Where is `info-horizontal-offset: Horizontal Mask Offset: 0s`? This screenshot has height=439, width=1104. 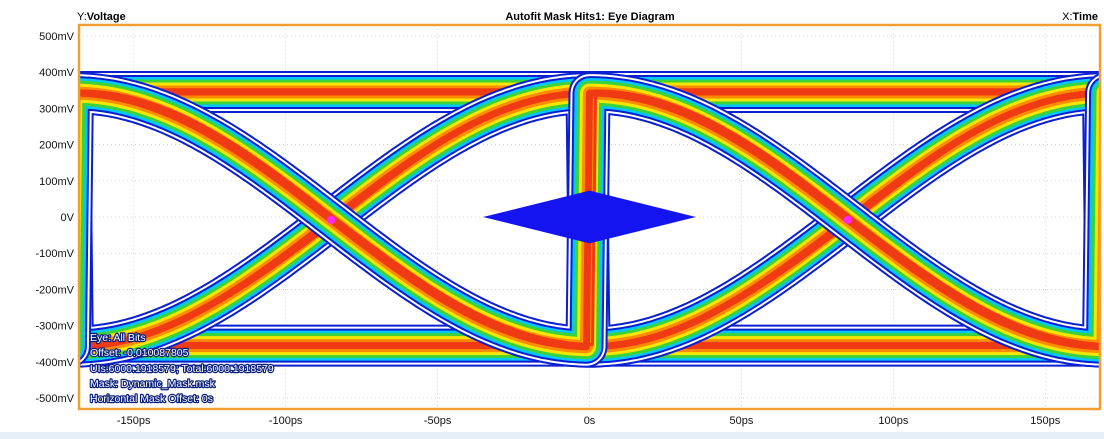 info-horizontal-offset: Horizontal Mask Offset: 0s is located at coordinates (151, 399).